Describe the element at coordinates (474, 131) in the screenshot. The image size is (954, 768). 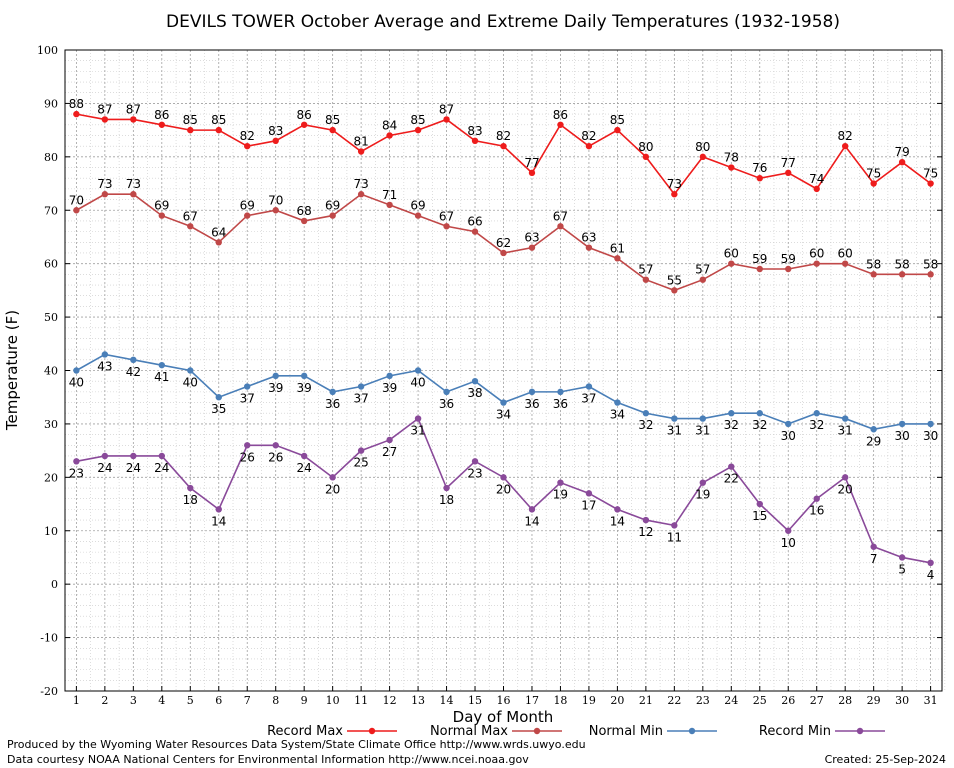
I see `data-label: 83` at that location.